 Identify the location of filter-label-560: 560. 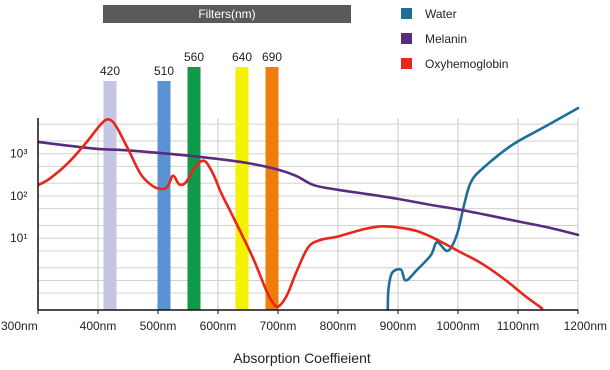
(194, 57).